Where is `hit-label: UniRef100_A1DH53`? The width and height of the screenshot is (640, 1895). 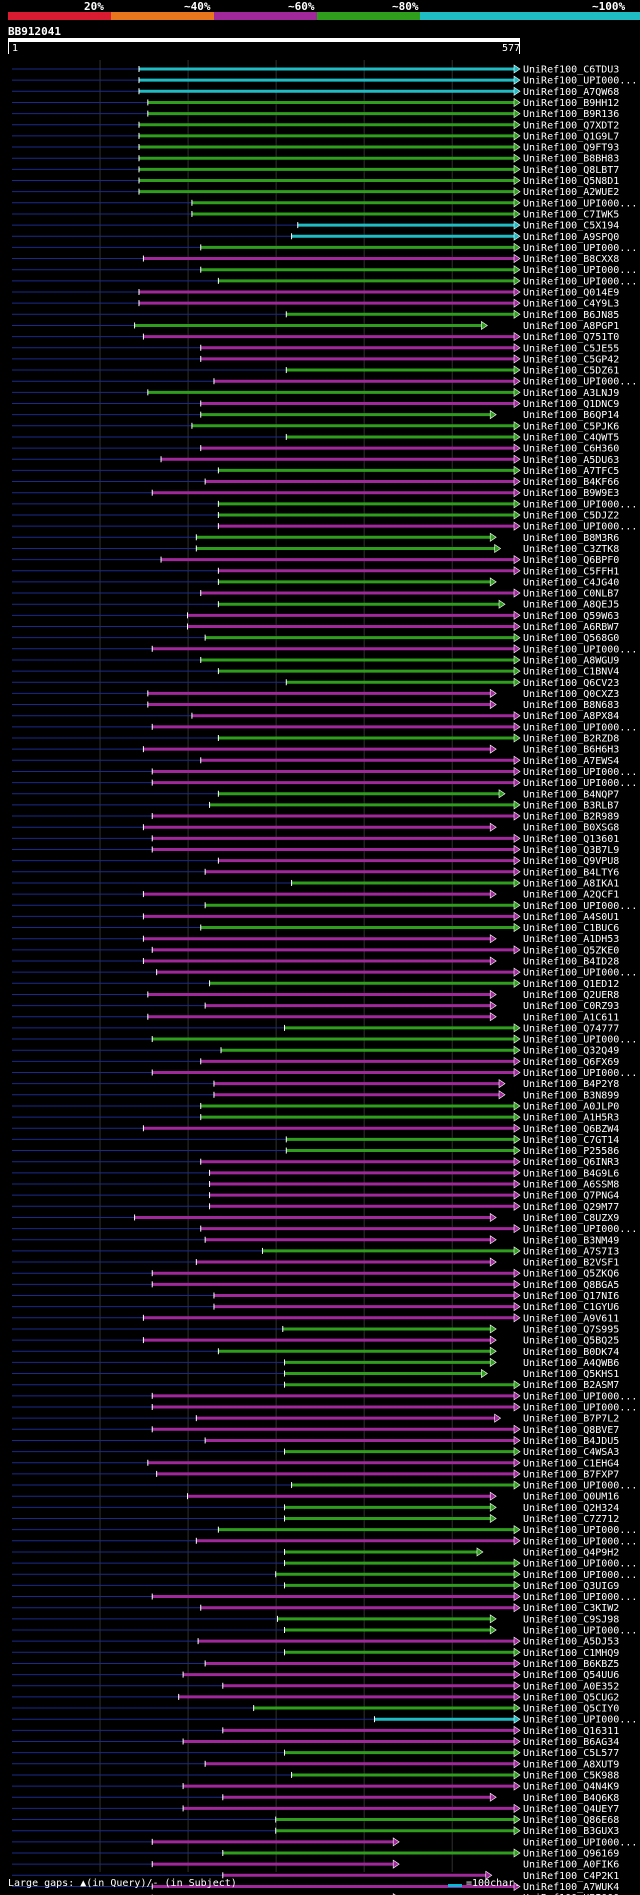
hit-label: UniRef100_A1DH53 is located at coordinates (571, 939).